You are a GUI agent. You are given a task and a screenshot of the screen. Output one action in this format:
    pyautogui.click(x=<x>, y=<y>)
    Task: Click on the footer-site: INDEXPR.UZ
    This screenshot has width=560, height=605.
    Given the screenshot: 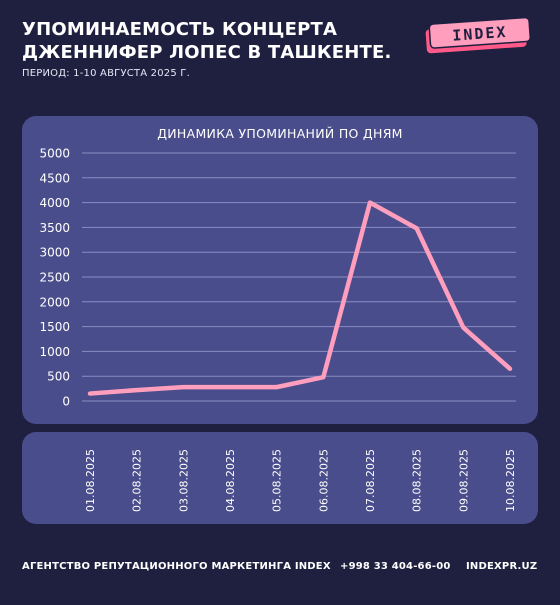 What is the action you would take?
    pyautogui.click(x=502, y=566)
    